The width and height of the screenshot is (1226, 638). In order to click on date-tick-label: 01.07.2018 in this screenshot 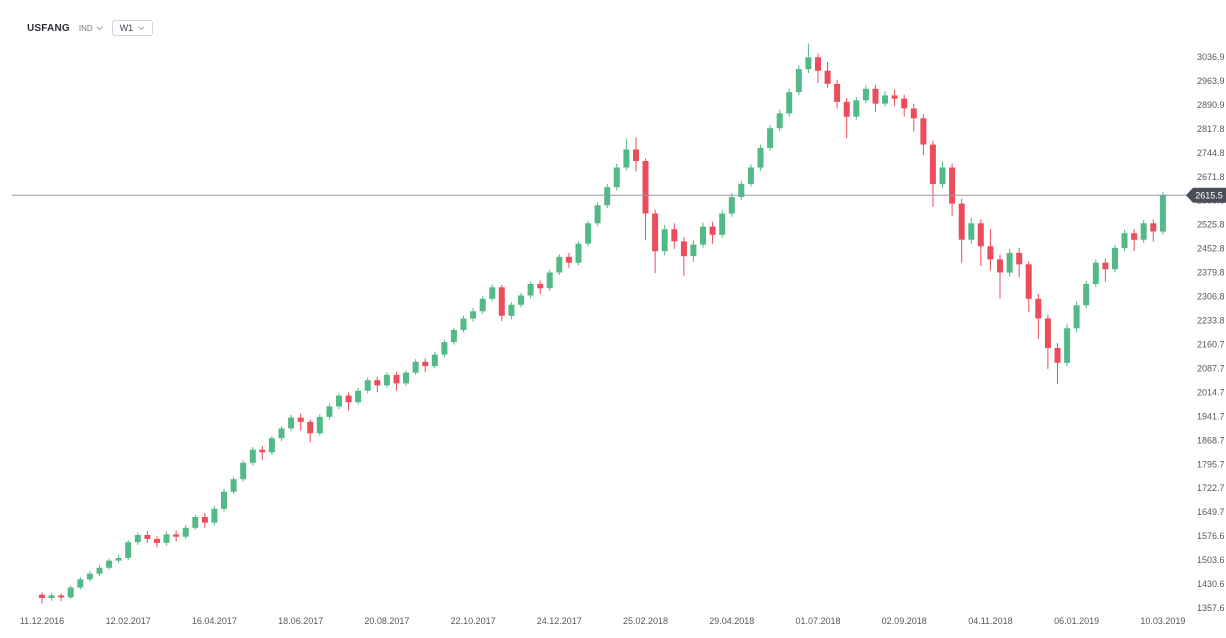, I will do `click(817, 621)`.